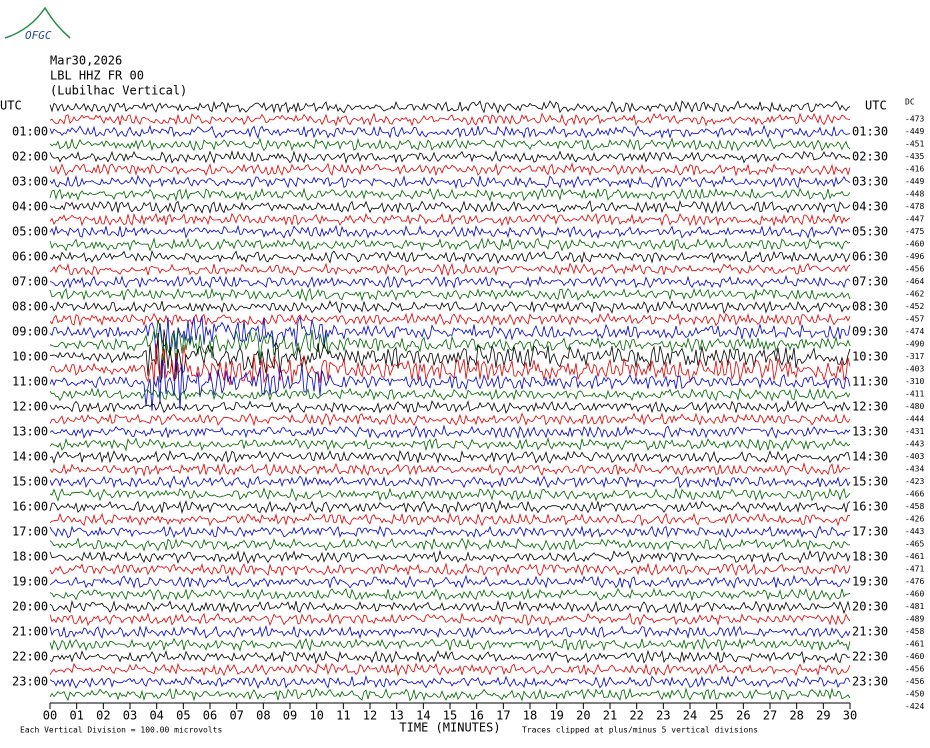 The height and width of the screenshot is (748, 930). Describe the element at coordinates (30, 507) in the screenshot. I see `hour-label: 16:00` at that location.